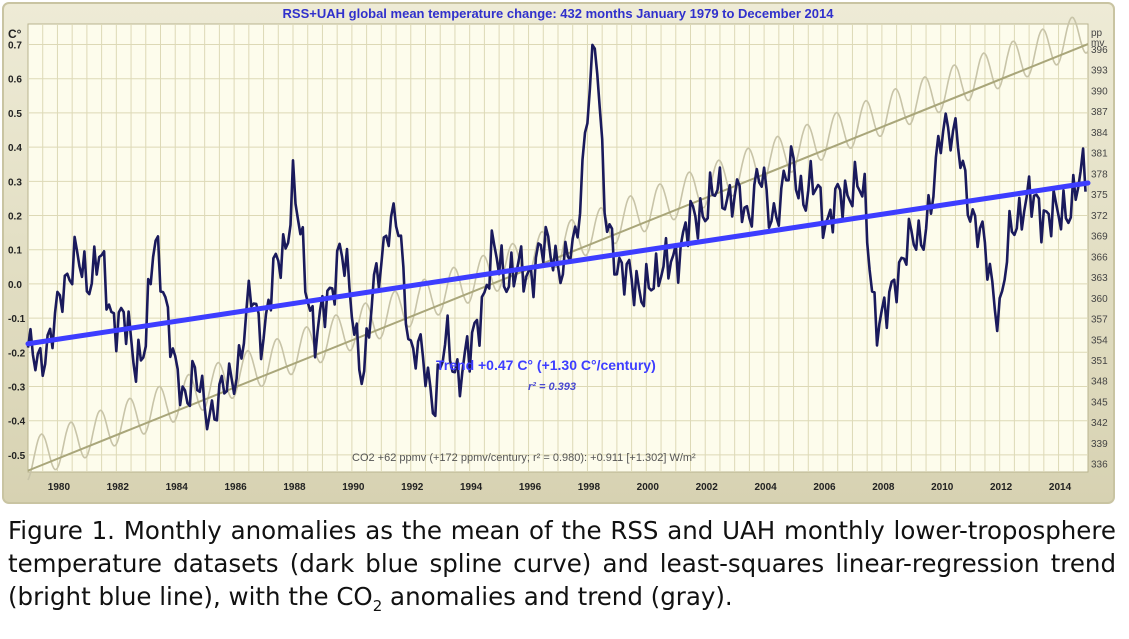 The width and height of the screenshot is (1129, 639). What do you see at coordinates (1099, 382) in the screenshot?
I see `y2-tick-label: 348` at bounding box center [1099, 382].